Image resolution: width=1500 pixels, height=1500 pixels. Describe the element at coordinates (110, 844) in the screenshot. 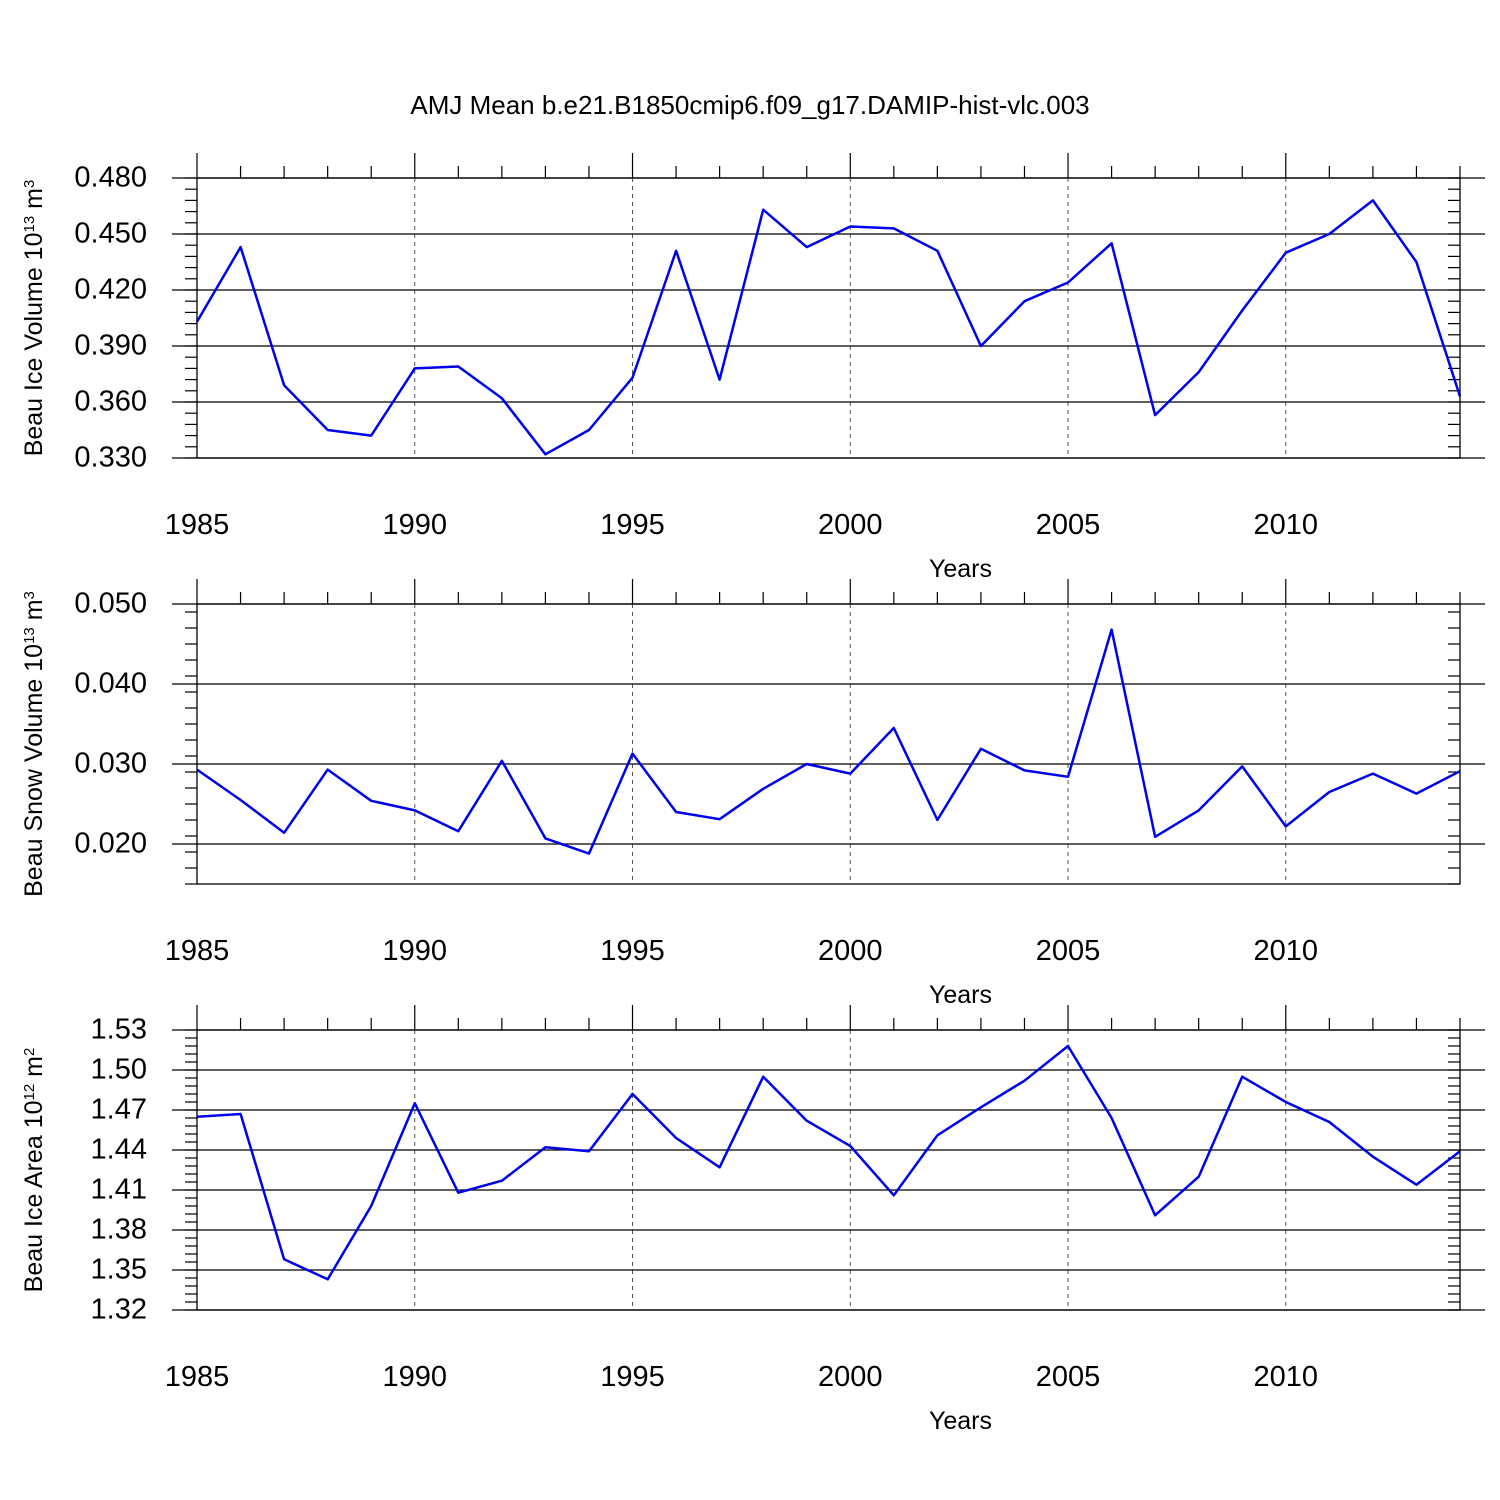

I see `snow-volume-y-tick-label: 0.020` at that location.